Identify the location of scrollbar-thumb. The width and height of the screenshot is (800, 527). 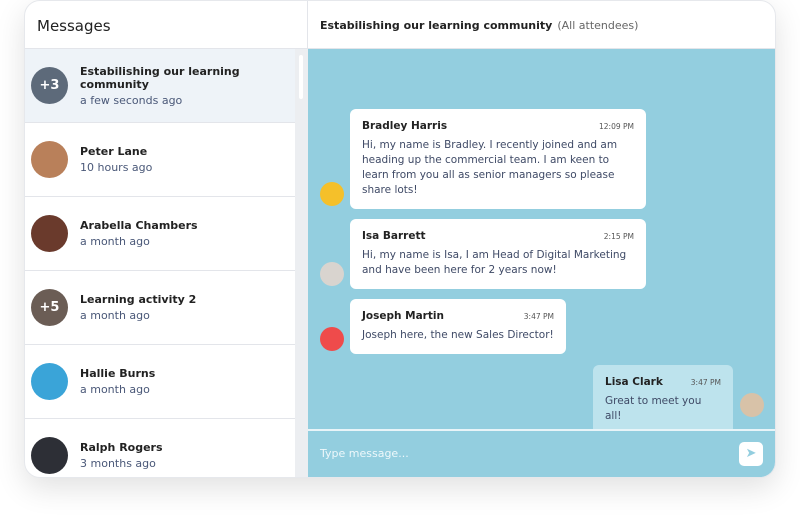
(301, 77).